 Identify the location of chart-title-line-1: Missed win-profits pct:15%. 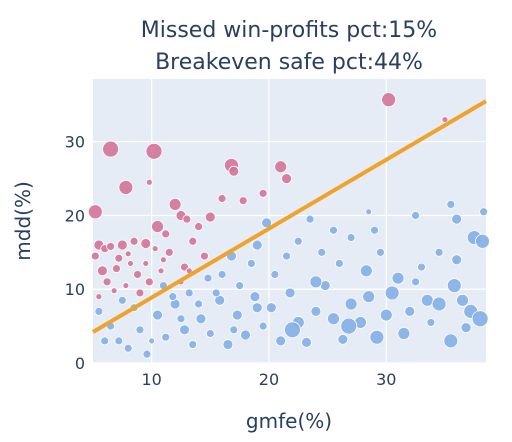
(289, 30).